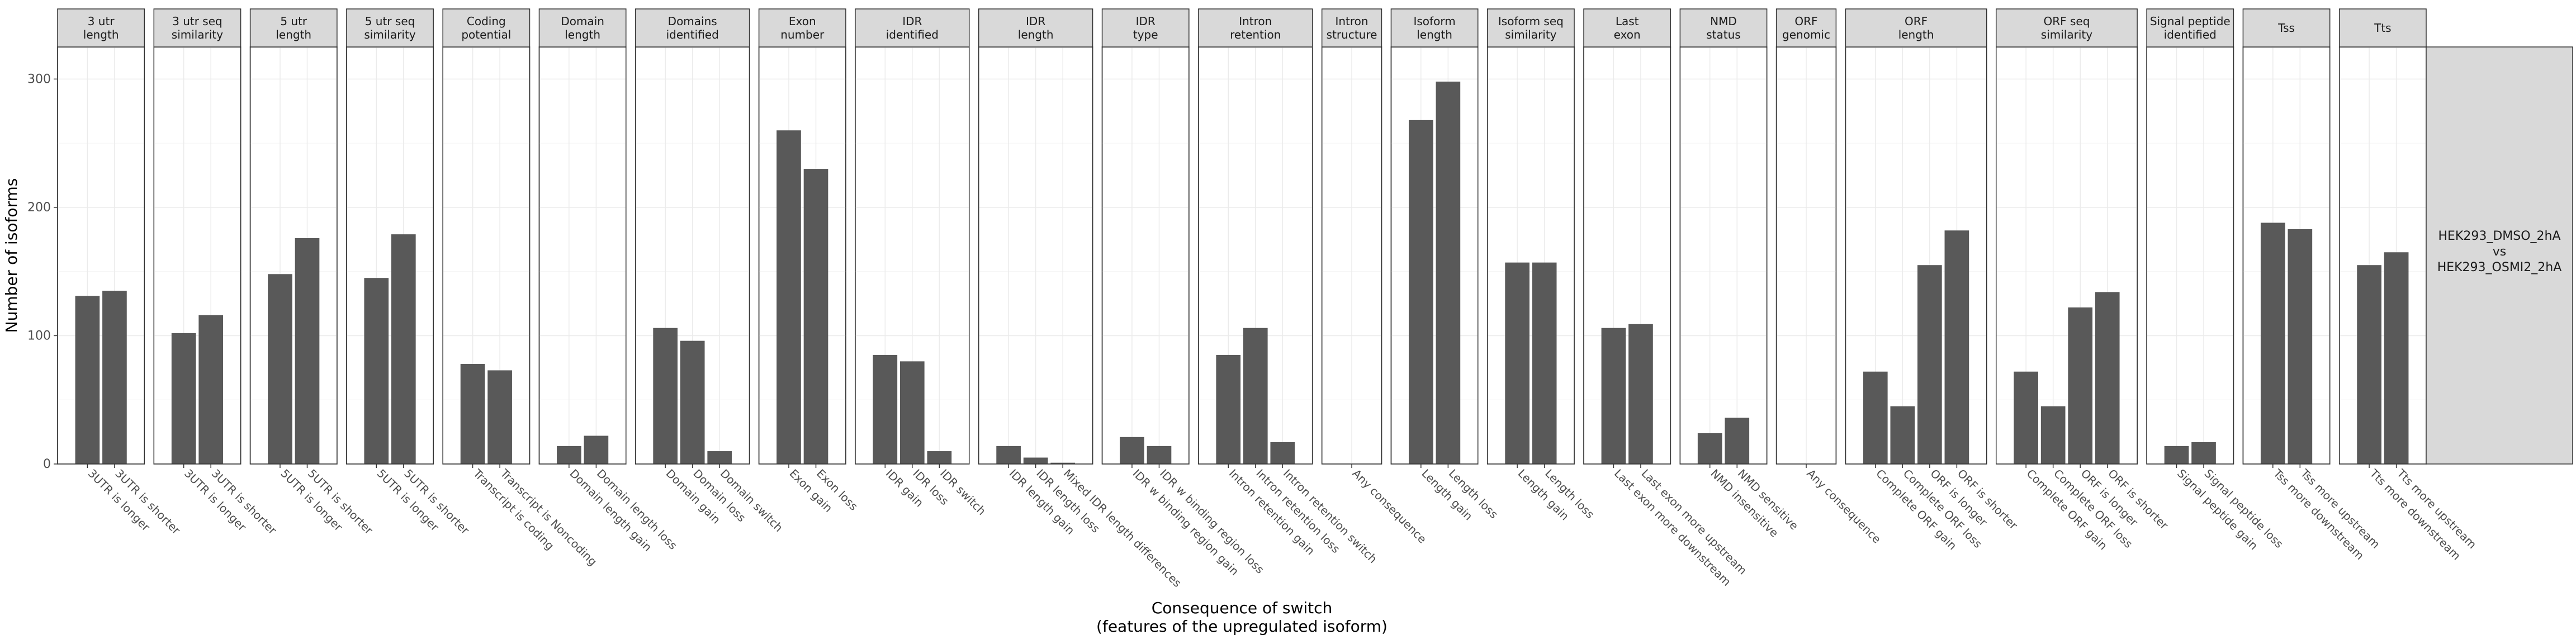 The width and height of the screenshot is (2576, 644). Describe the element at coordinates (2190, 22) in the screenshot. I see `facet-strip-label: Signal peptide` at that location.